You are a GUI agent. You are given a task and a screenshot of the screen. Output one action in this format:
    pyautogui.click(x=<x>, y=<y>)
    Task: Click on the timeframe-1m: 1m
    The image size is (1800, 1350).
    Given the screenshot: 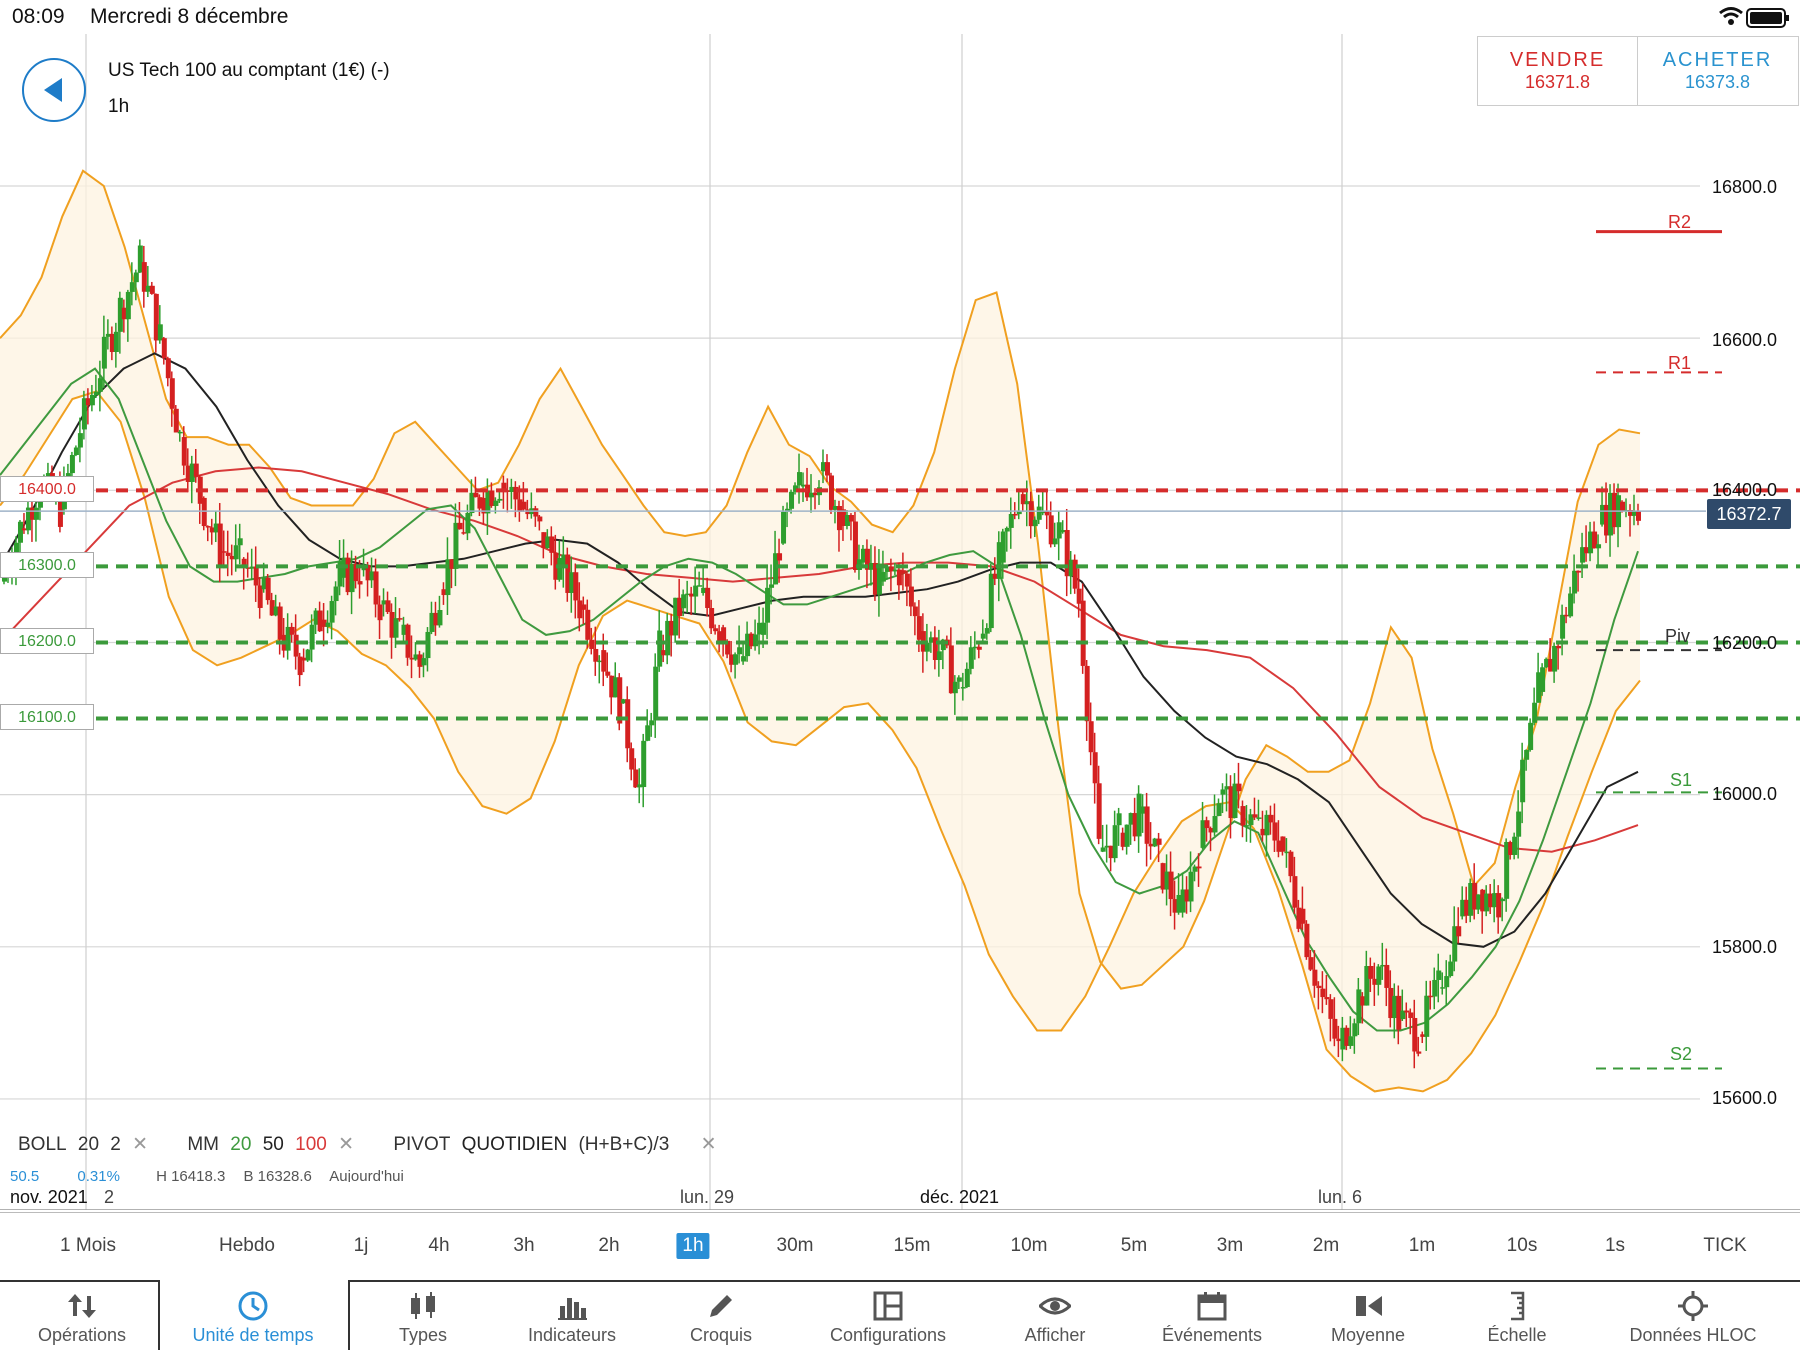 What is the action you would take?
    pyautogui.click(x=1422, y=1245)
    